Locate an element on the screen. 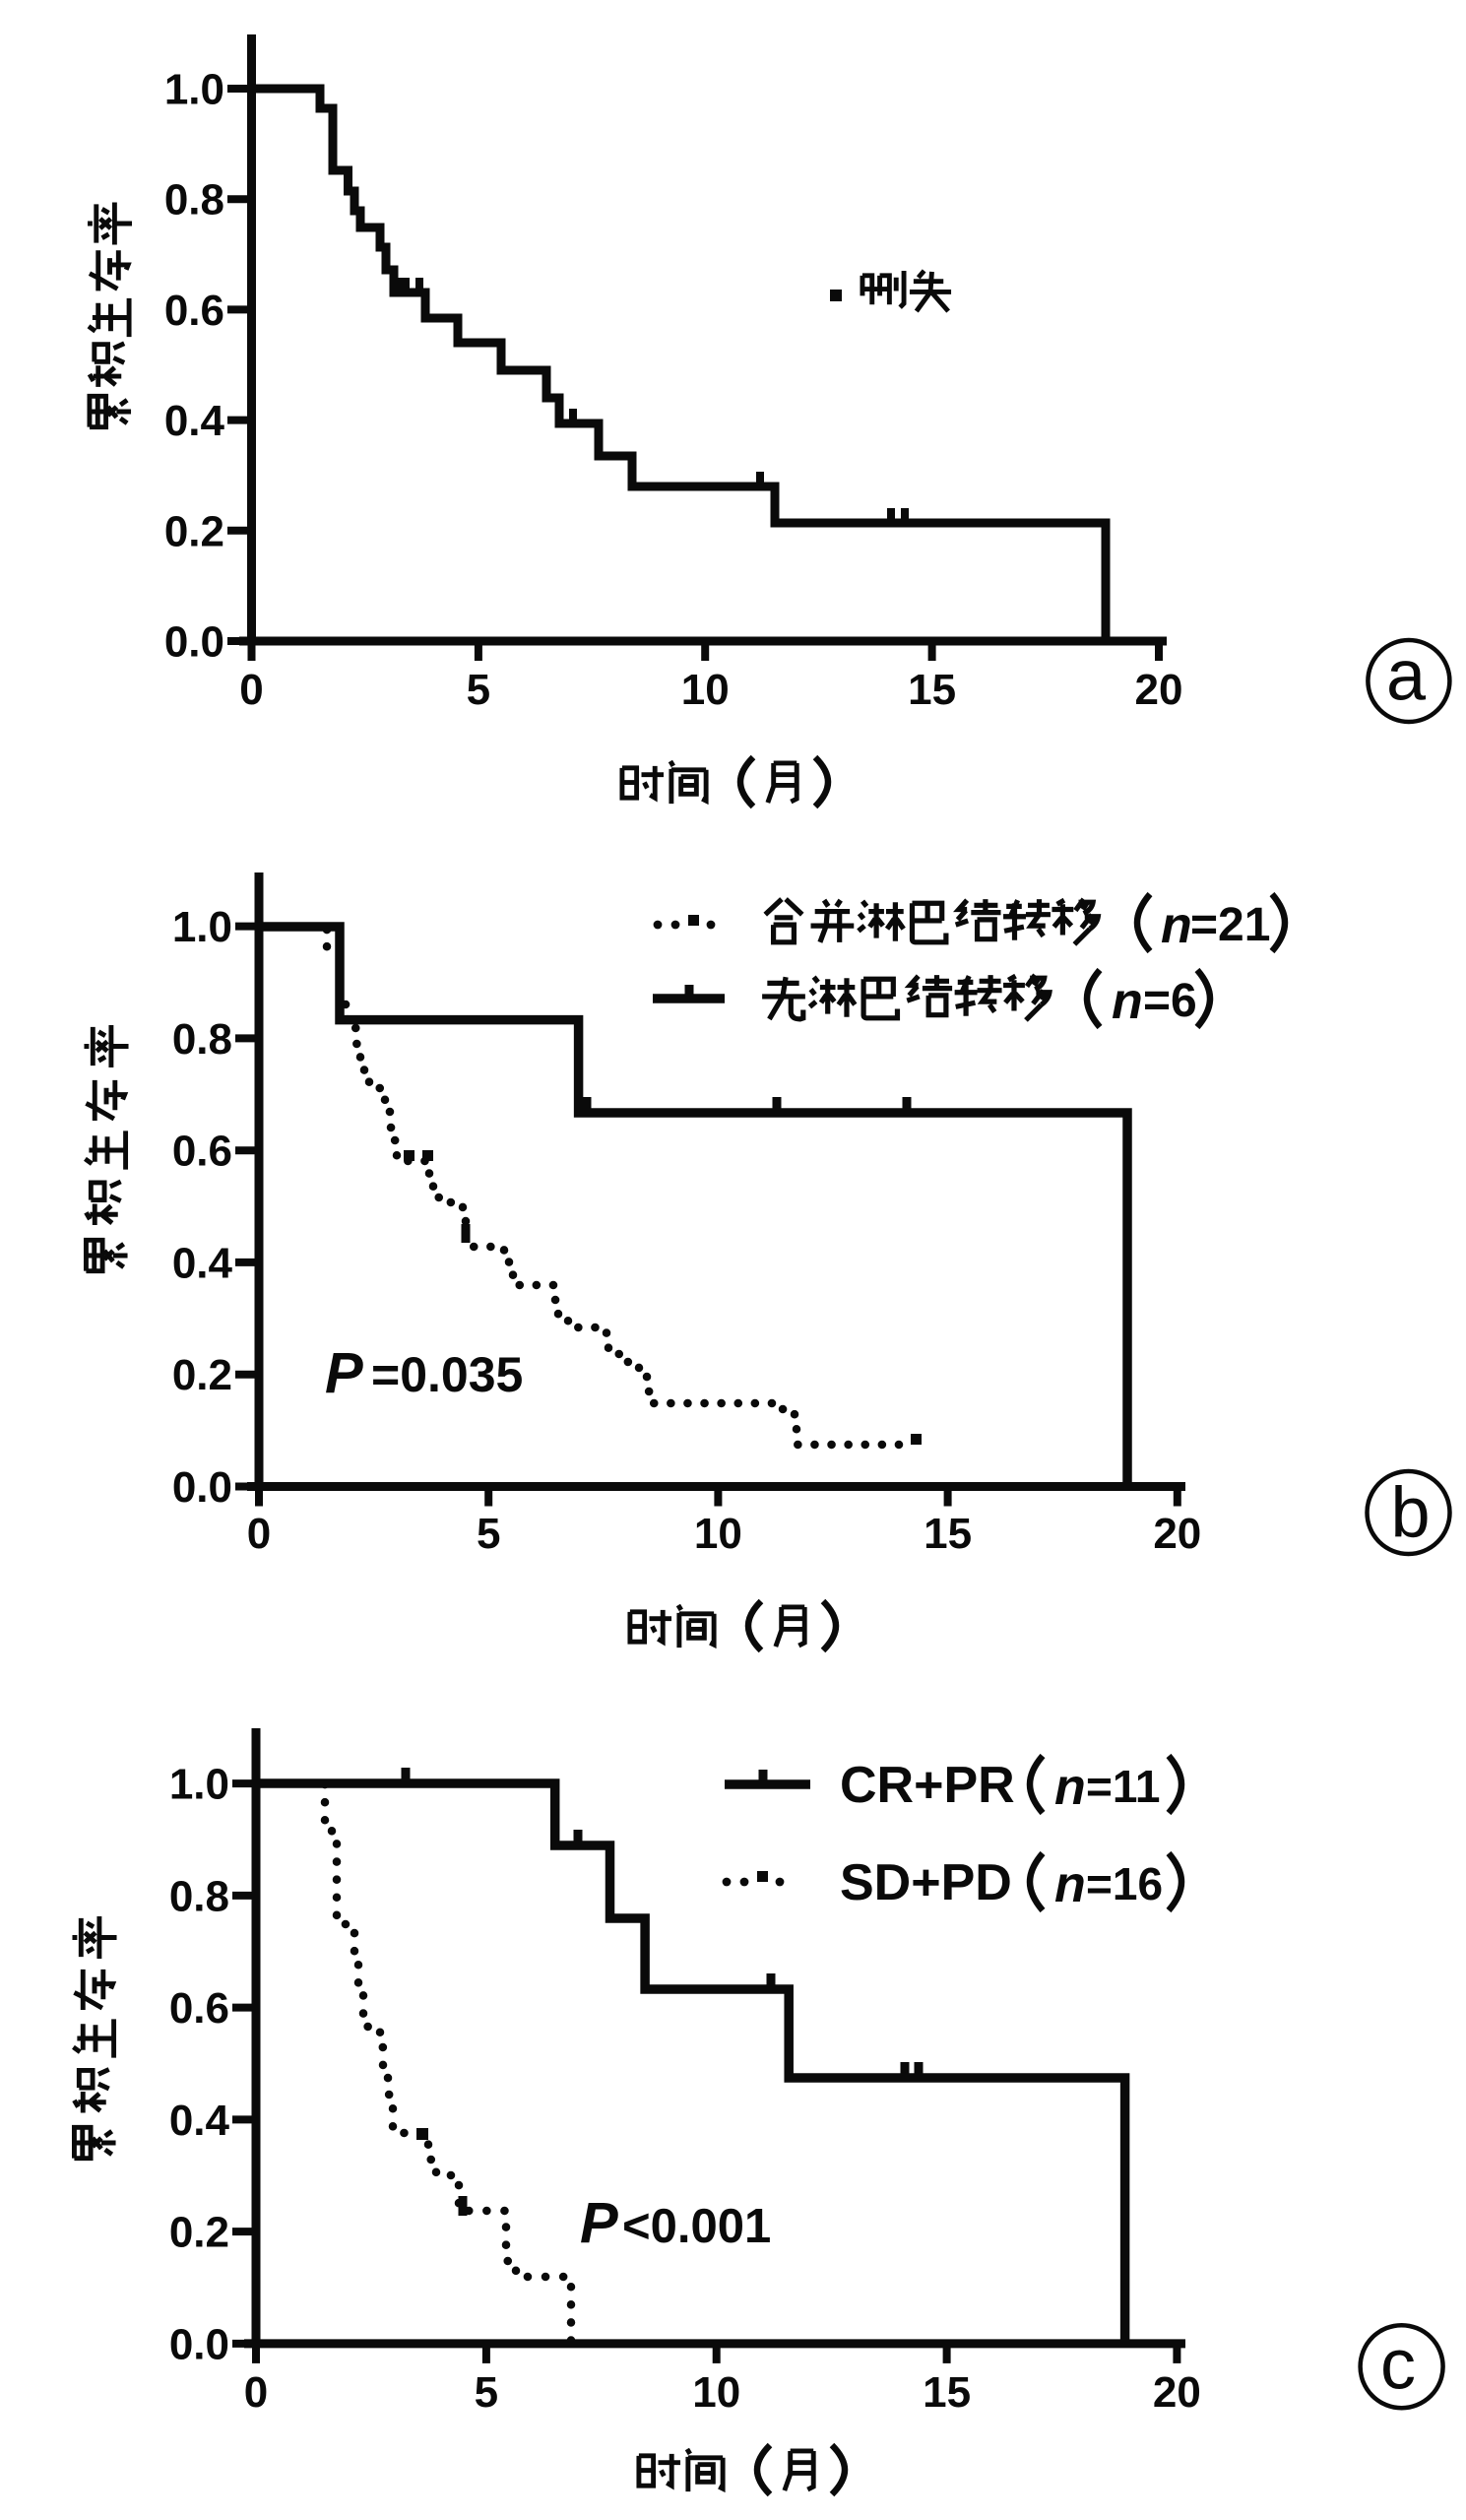 This screenshot has width=1466, height=2520. svg-text: =6 is located at coordinates (1170, 1001).